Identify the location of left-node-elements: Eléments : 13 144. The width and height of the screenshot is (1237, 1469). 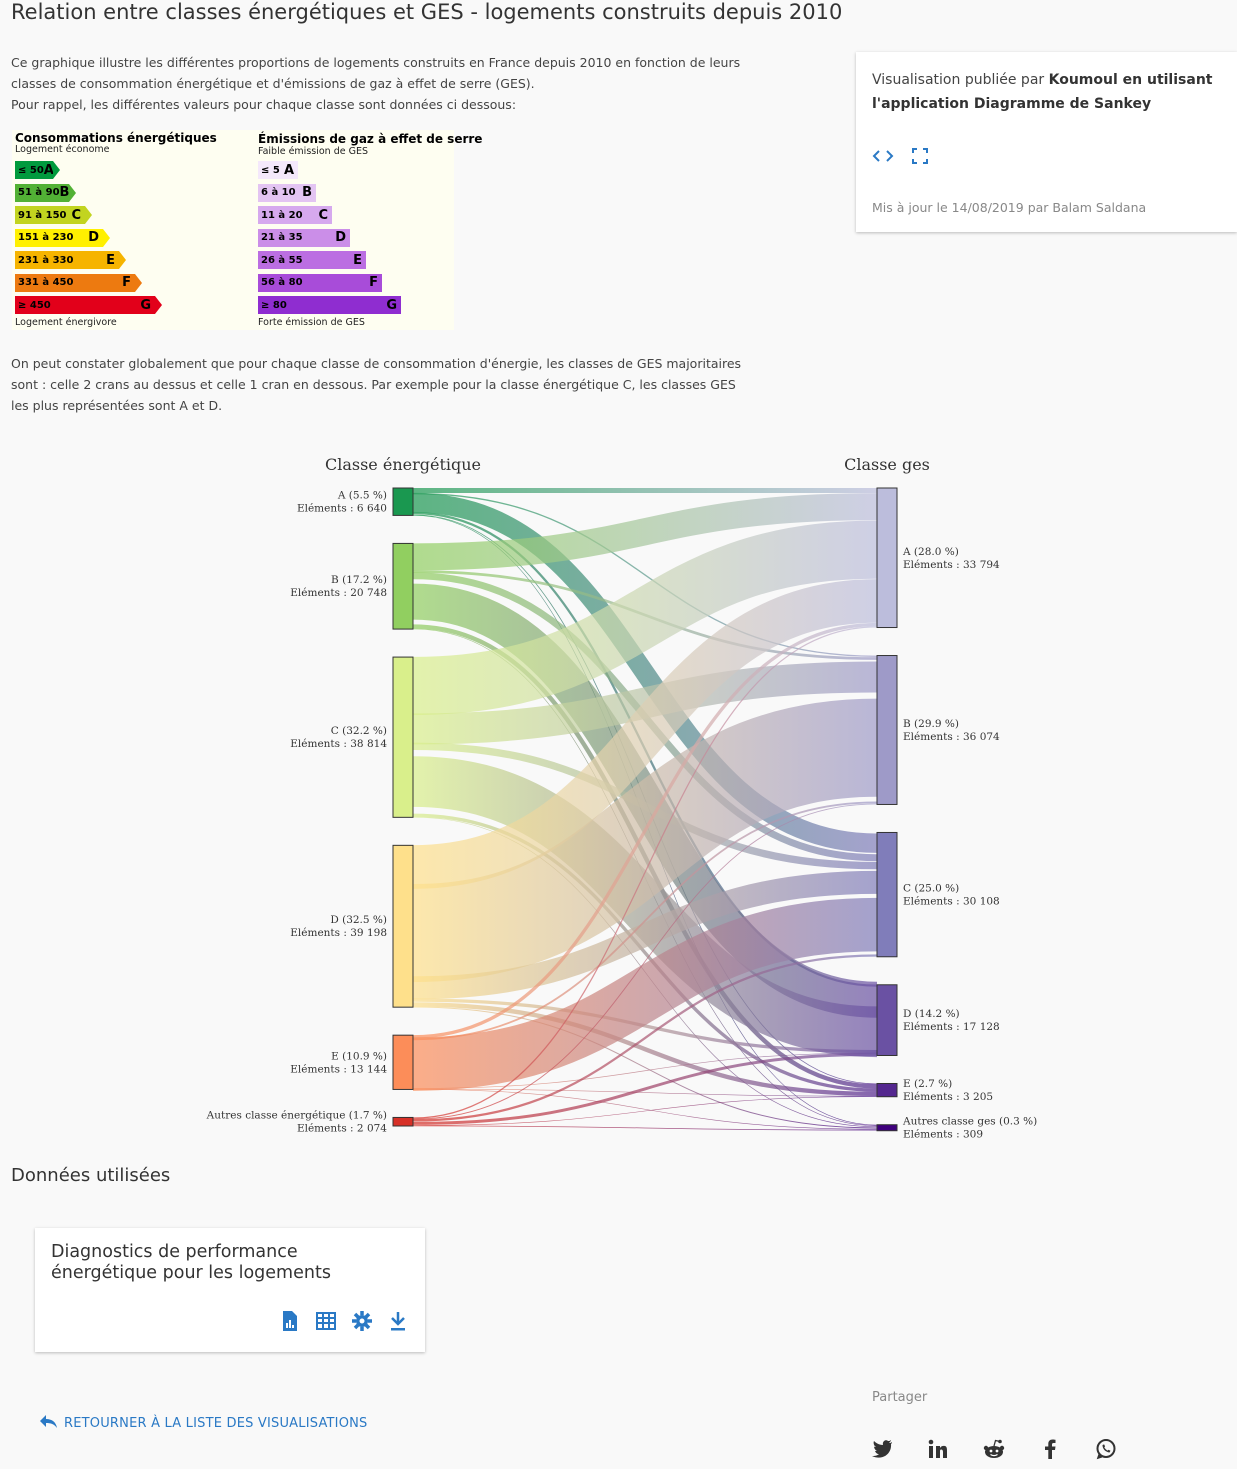
(338, 1069).